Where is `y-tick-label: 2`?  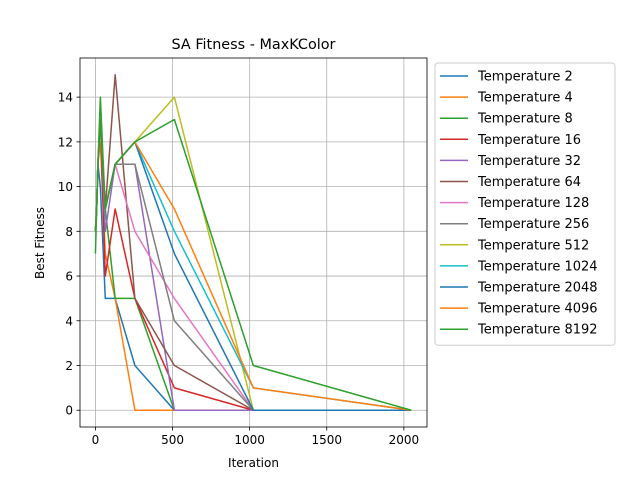 y-tick-label: 2 is located at coordinates (69, 366).